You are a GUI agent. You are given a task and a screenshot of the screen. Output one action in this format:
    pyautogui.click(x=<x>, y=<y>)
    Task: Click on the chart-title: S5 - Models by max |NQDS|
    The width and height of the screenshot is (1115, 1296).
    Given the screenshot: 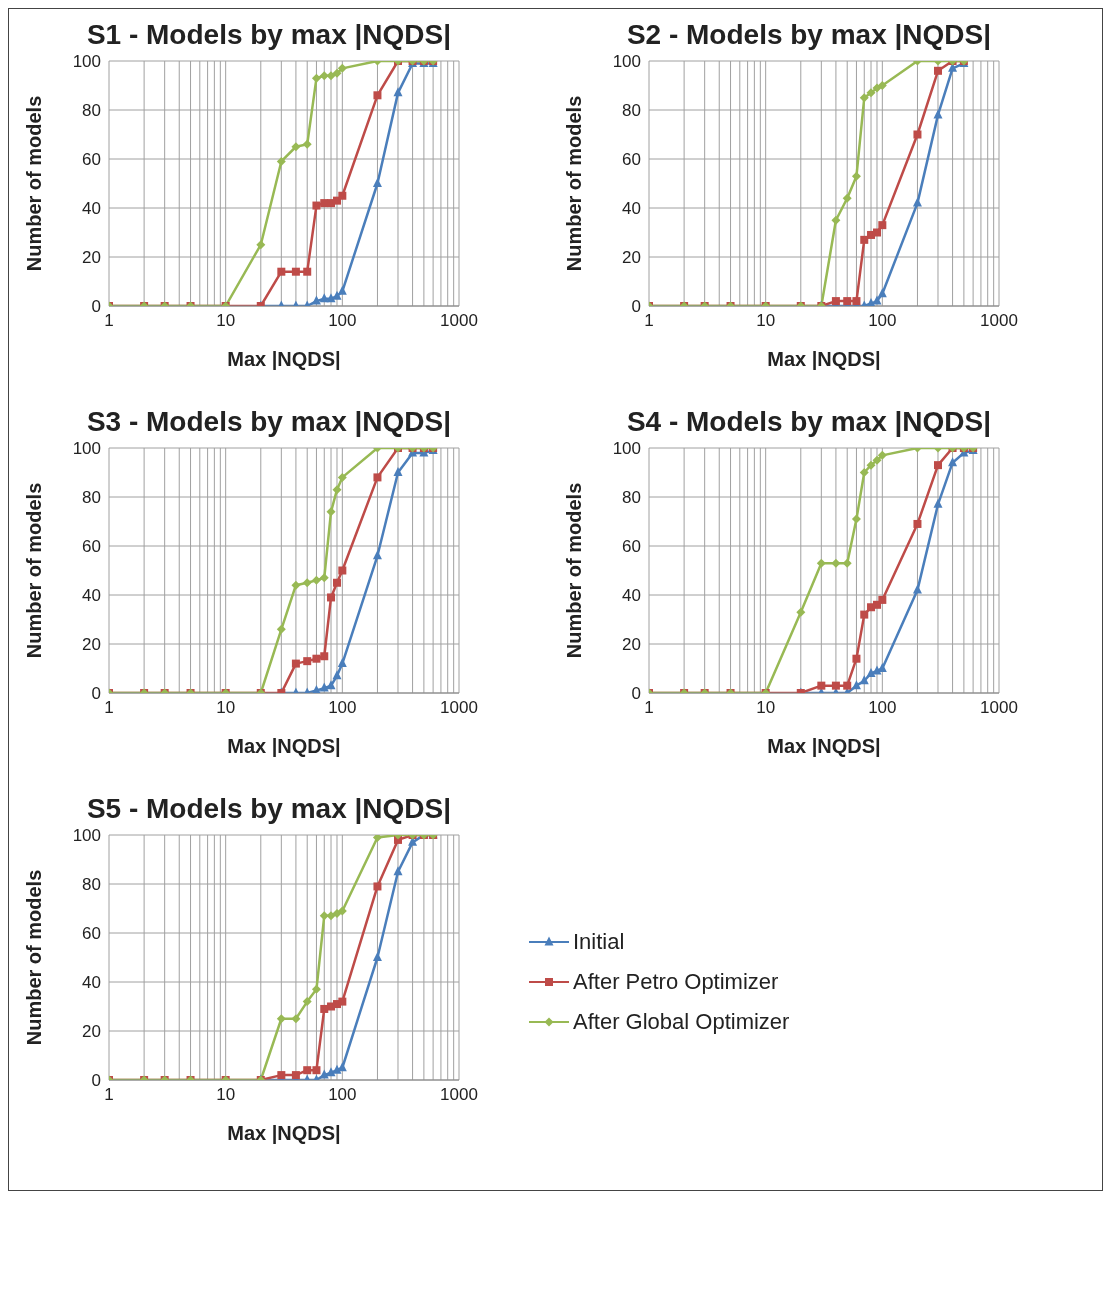 What is the action you would take?
    pyautogui.click(x=269, y=809)
    